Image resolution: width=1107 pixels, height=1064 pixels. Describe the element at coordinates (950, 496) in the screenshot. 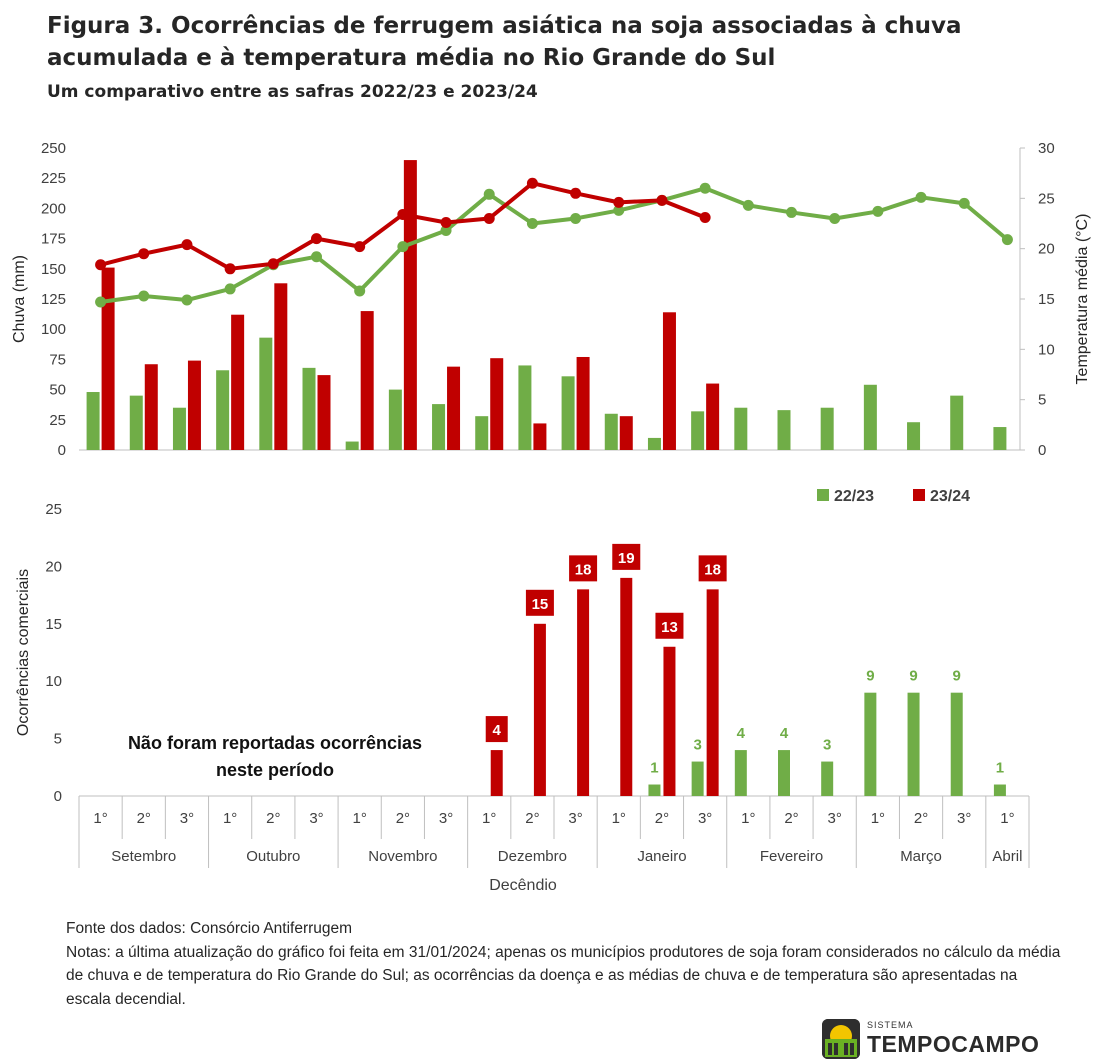

I see `legend-label-23-24: 23/24` at that location.